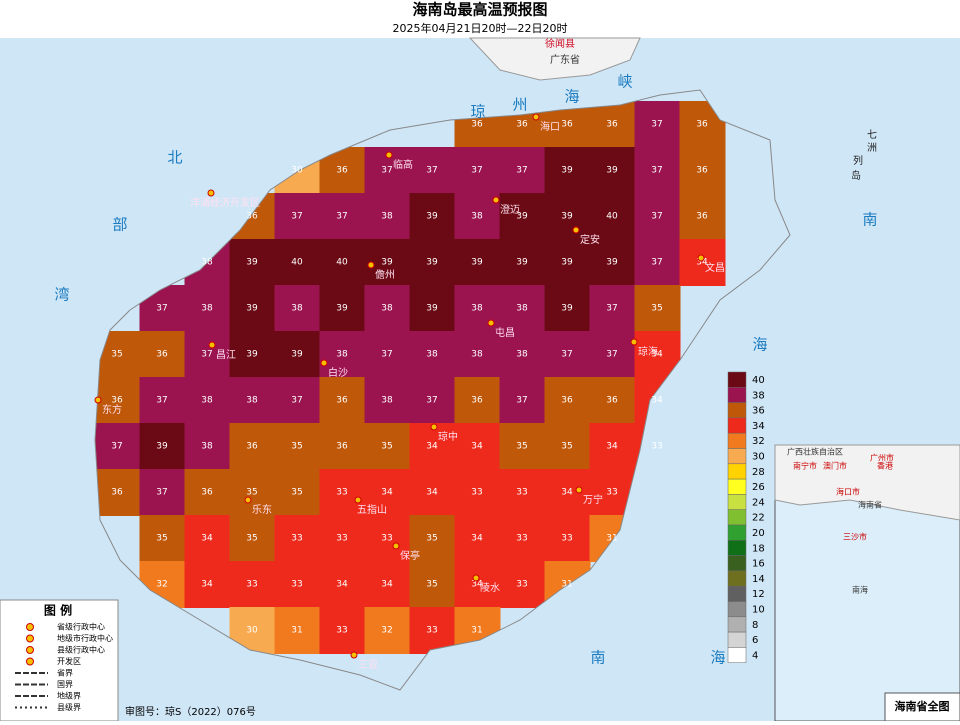 The image size is (960, 725). I want to click on scale-label: 10, so click(758, 610).